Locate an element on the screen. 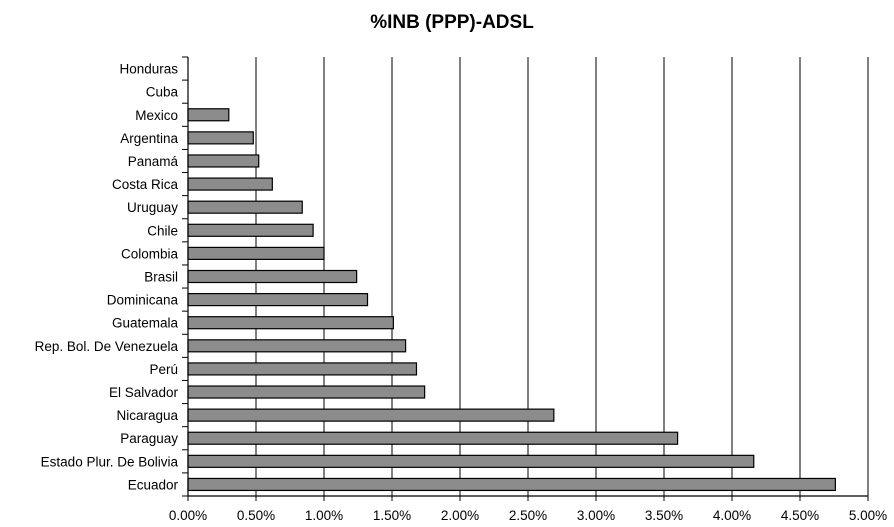 The image size is (894, 527). y-category-label: Perú is located at coordinates (163, 369).